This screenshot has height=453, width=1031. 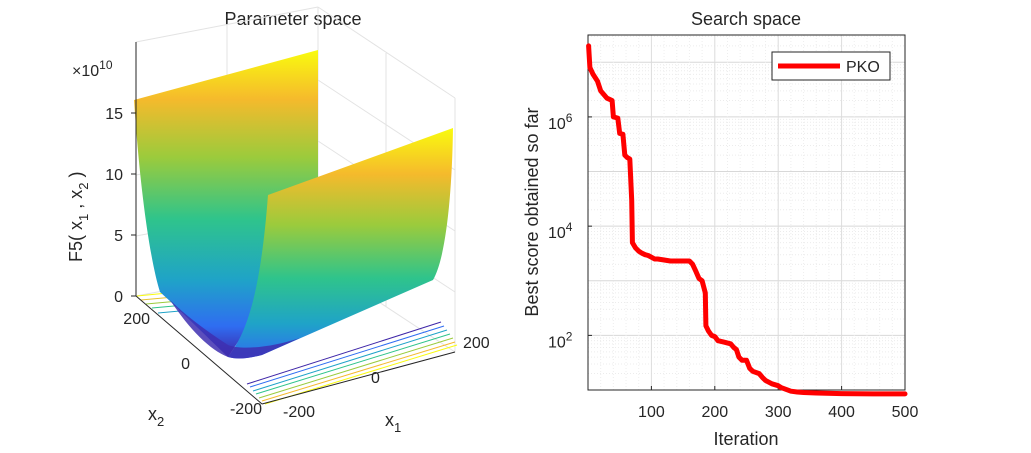 I want to click on z-exponent: ×10¹⁰, so click(x=92, y=69).